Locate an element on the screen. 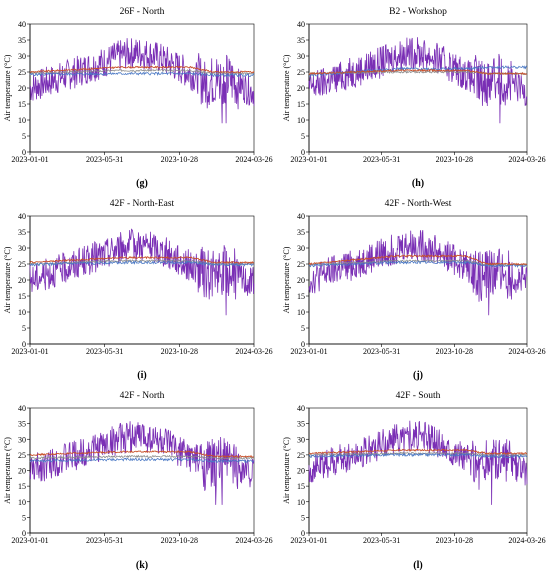  chart-title: 42F - North-West is located at coordinates (418, 204).